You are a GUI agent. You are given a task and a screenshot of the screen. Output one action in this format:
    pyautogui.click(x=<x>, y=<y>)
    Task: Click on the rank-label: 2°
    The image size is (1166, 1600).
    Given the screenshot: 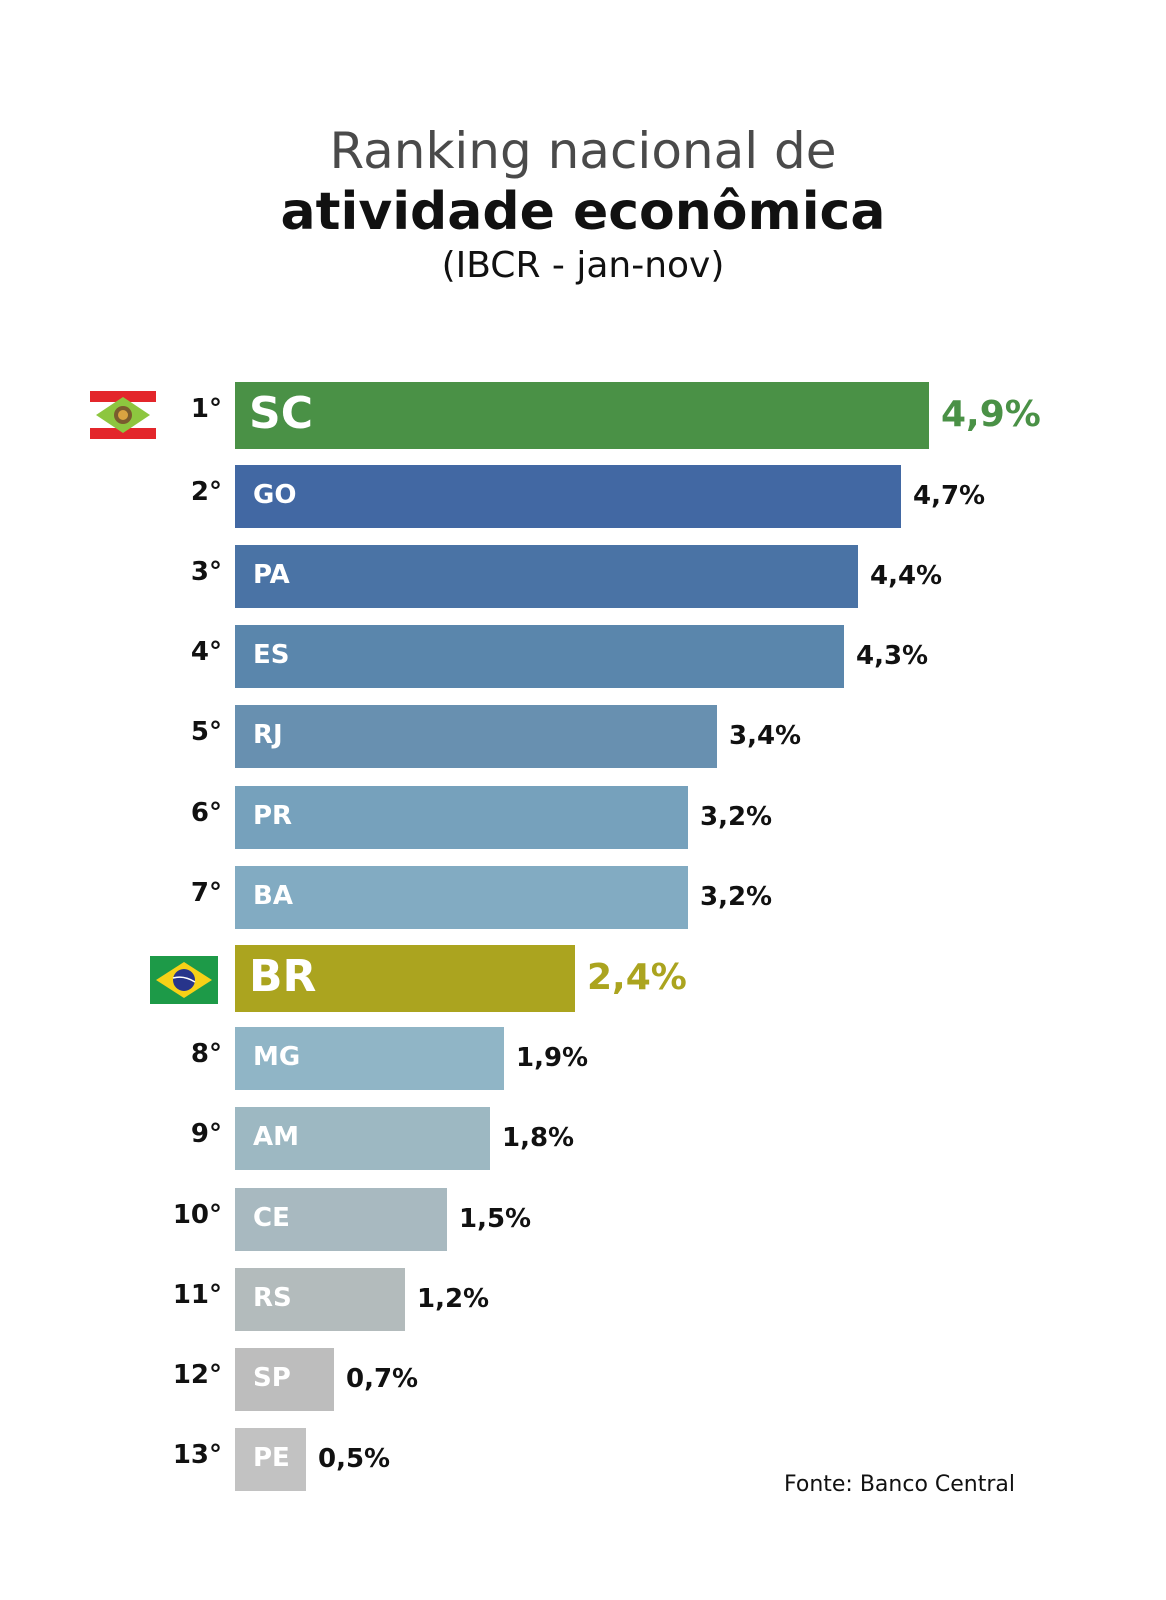 What is the action you would take?
    pyautogui.click(x=206, y=492)
    